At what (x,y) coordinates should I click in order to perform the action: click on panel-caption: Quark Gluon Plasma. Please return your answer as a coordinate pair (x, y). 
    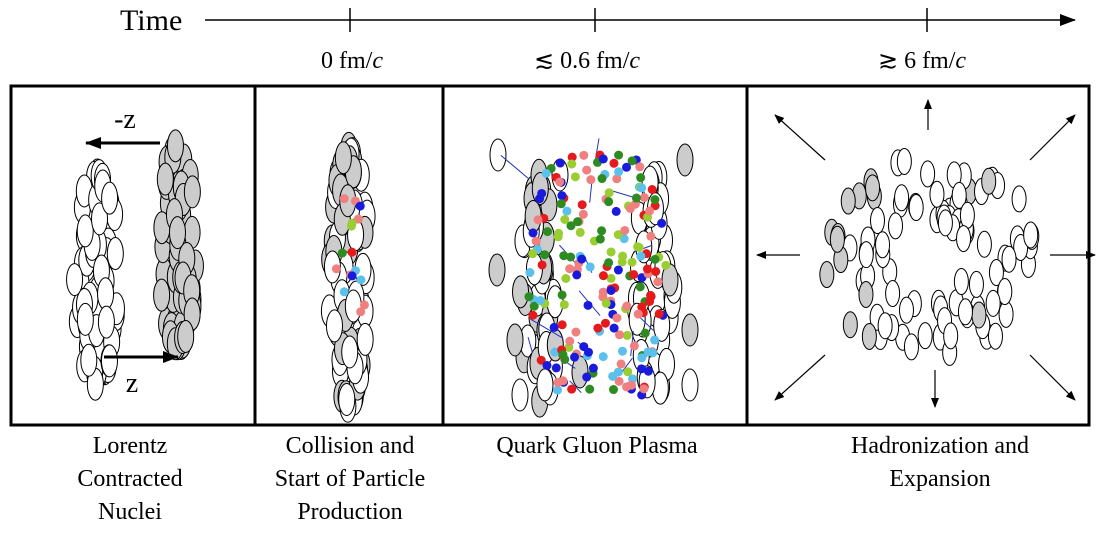
    Looking at the image, I should click on (597, 446).